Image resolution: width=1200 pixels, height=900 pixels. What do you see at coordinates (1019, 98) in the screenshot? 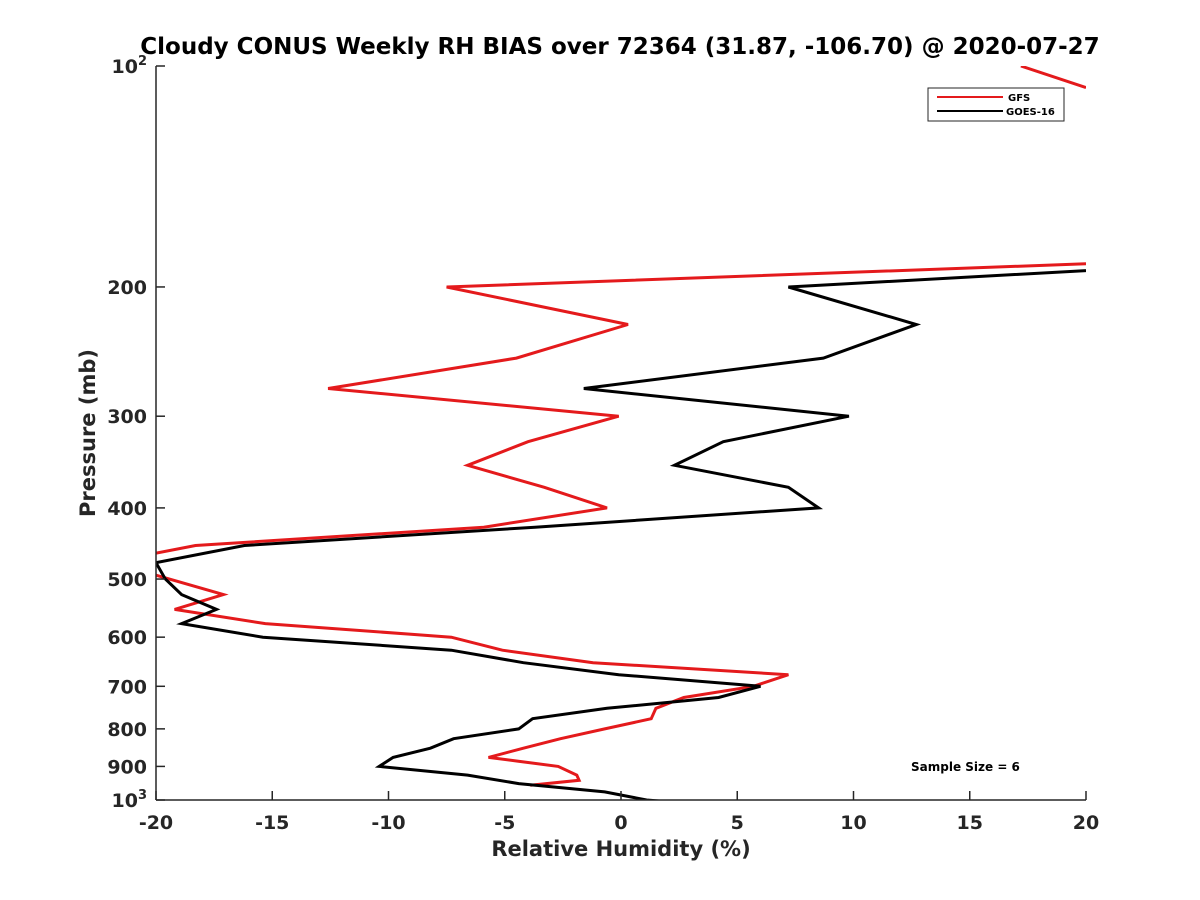
I see `legend-label-gfs: GFS` at bounding box center [1019, 98].